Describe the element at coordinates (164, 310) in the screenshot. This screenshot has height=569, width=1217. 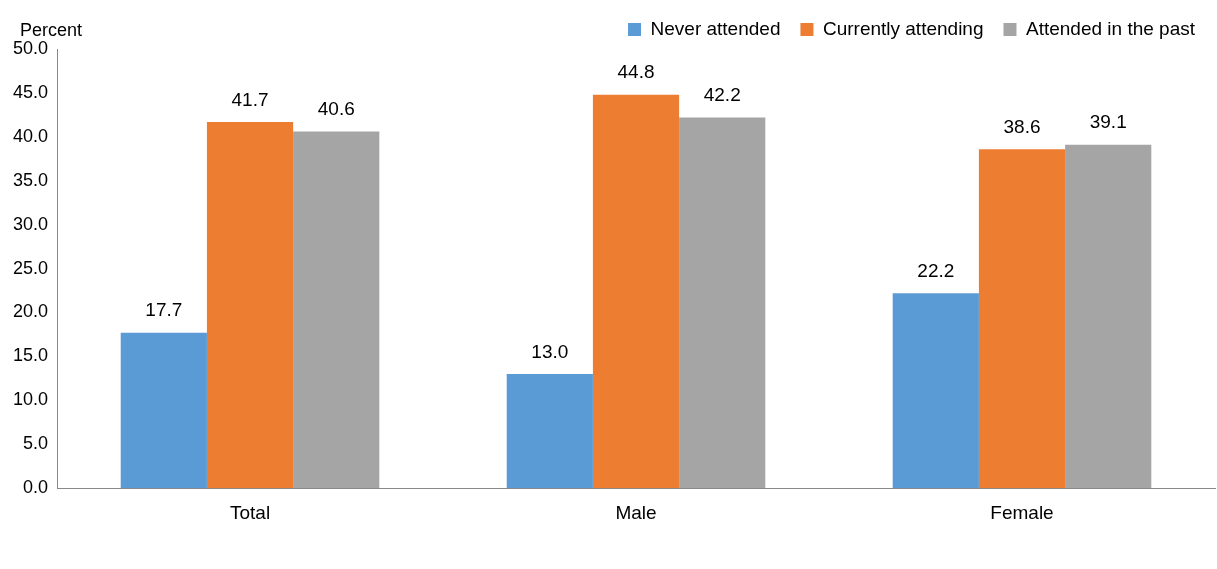
I see `data-label: 17.7` at that location.